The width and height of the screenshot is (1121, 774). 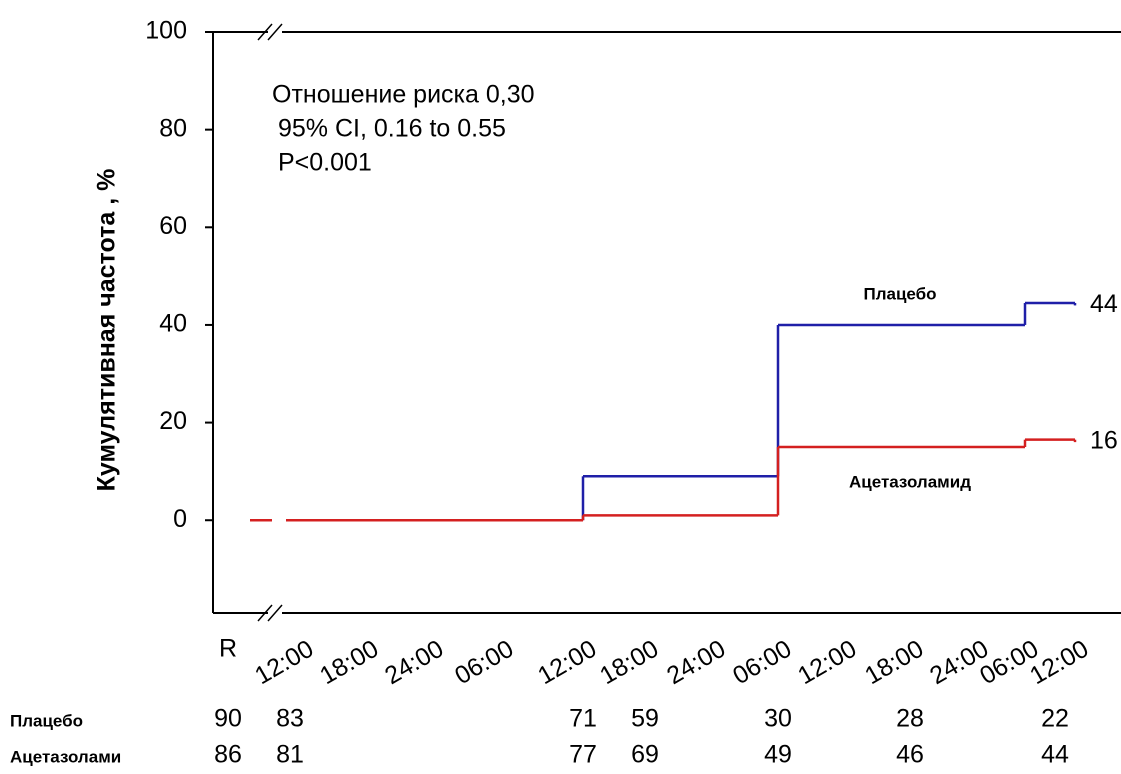 I want to click on risk-value: 81, so click(x=290, y=755).